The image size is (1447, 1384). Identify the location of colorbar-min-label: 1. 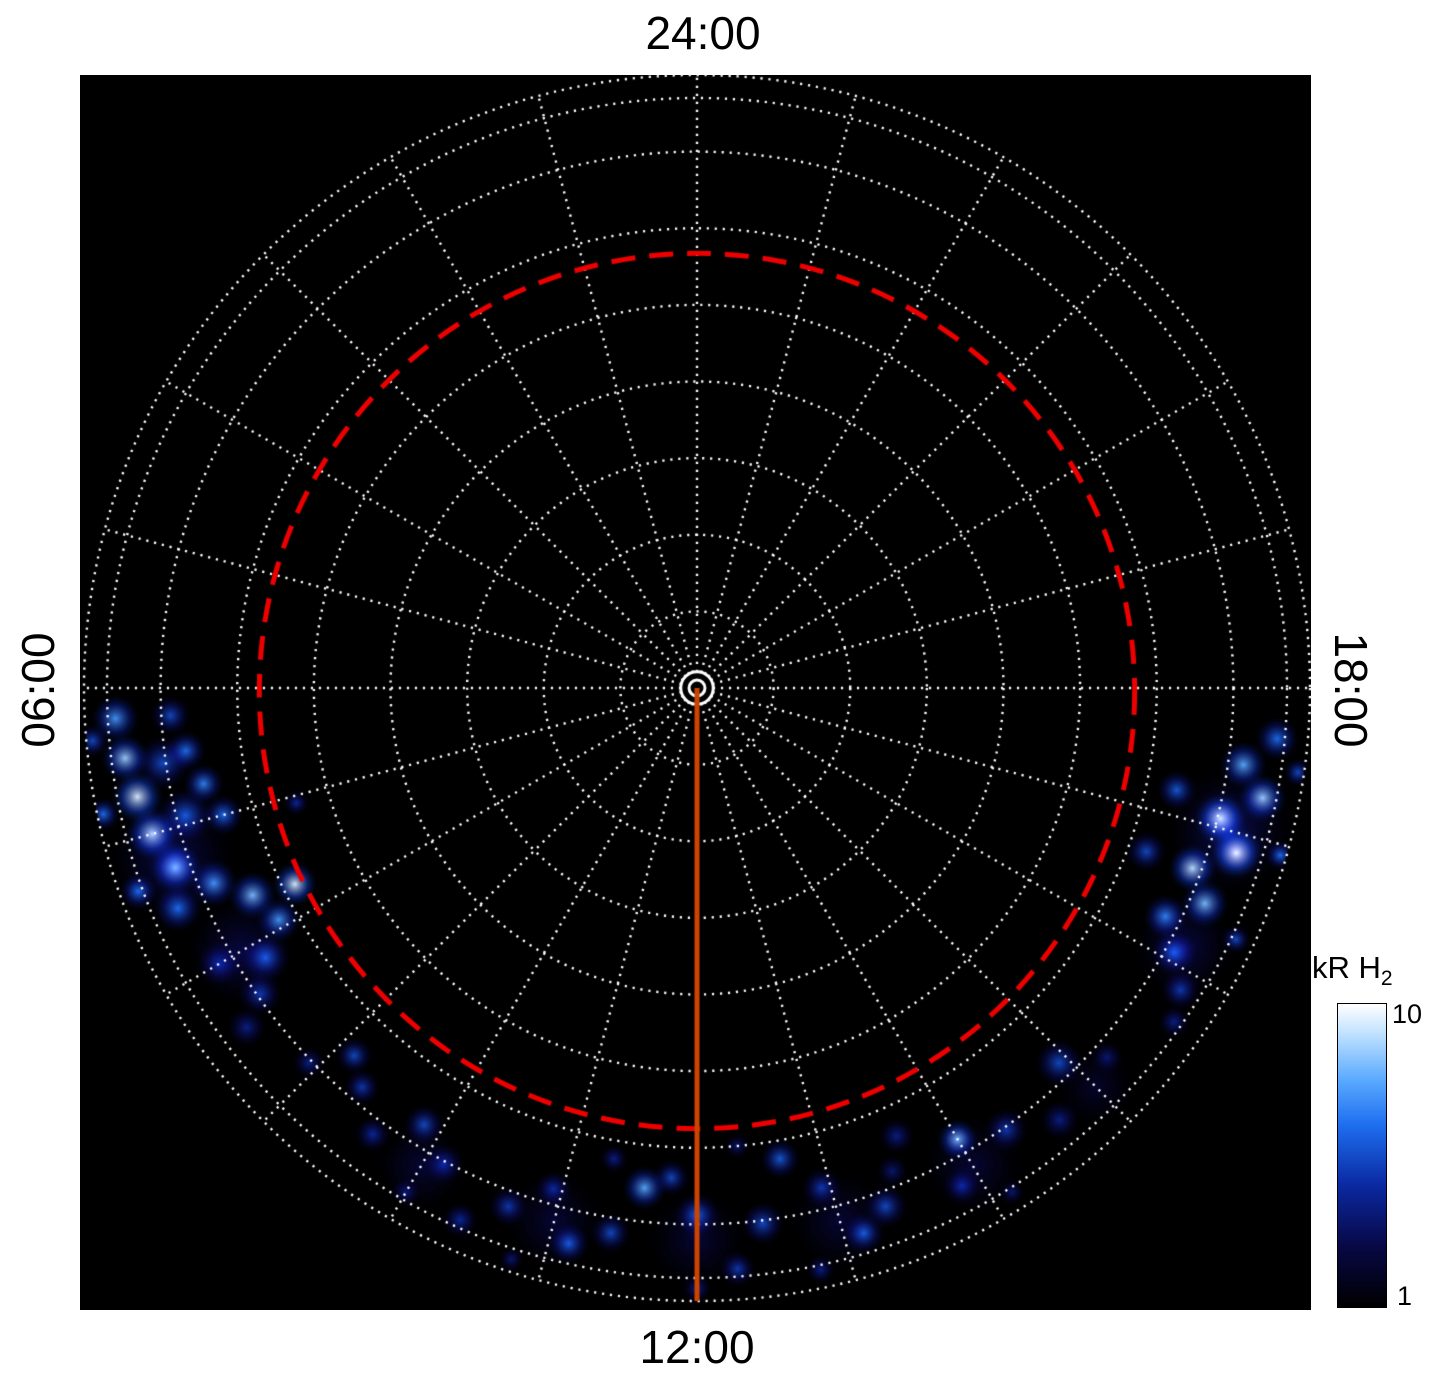
(1405, 1296).